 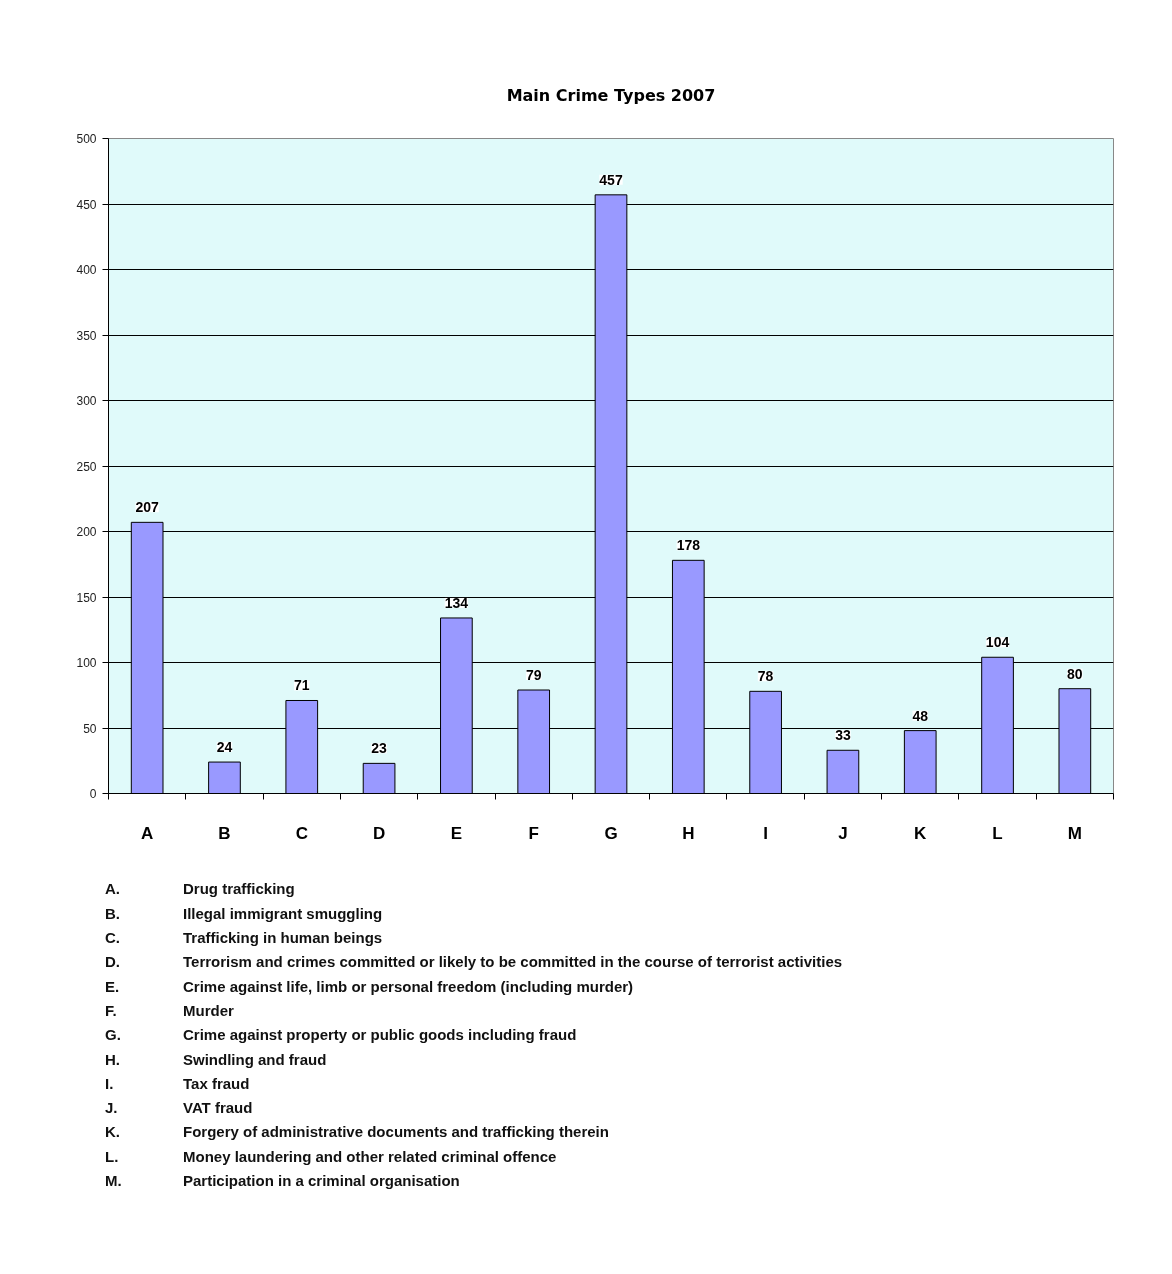 What do you see at coordinates (843, 833) in the screenshot?
I see `x-tick-label: J` at bounding box center [843, 833].